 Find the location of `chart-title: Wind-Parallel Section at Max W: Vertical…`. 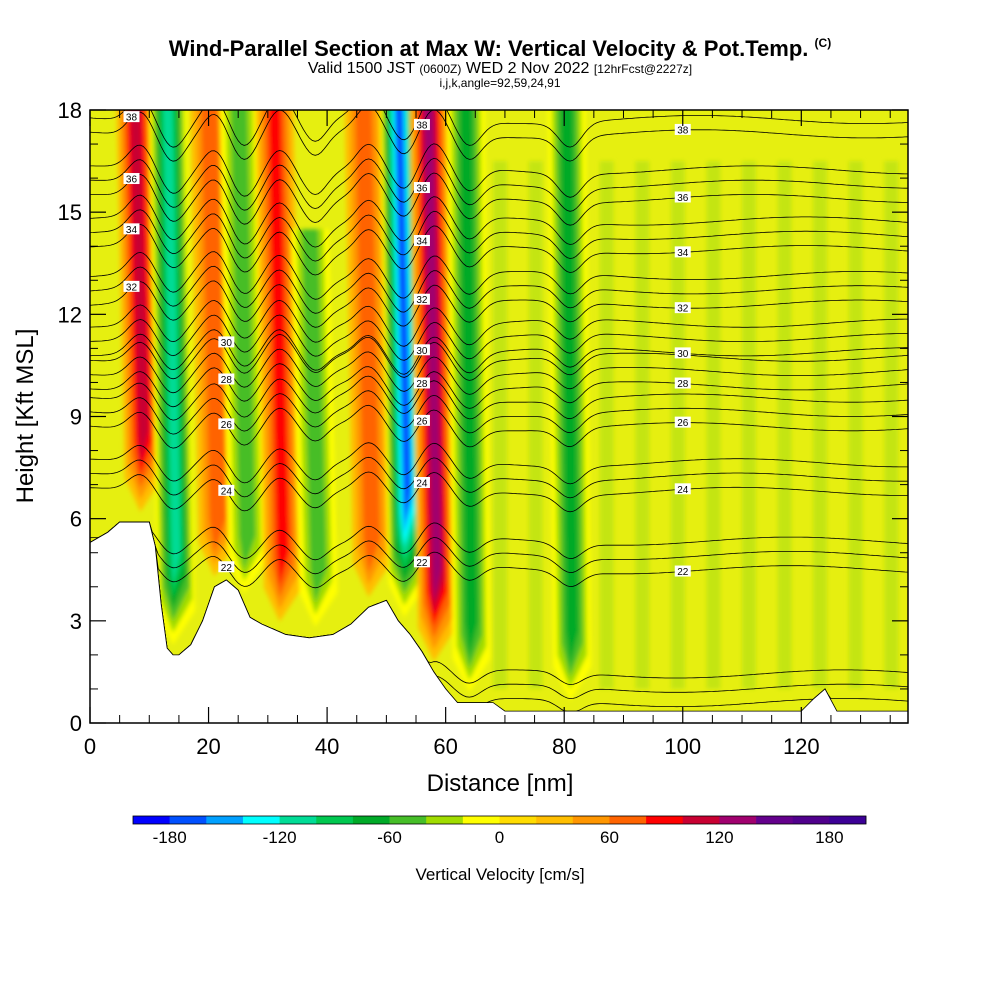

chart-title: Wind-Parallel Section at Max W: Vertical… is located at coordinates (500, 49).